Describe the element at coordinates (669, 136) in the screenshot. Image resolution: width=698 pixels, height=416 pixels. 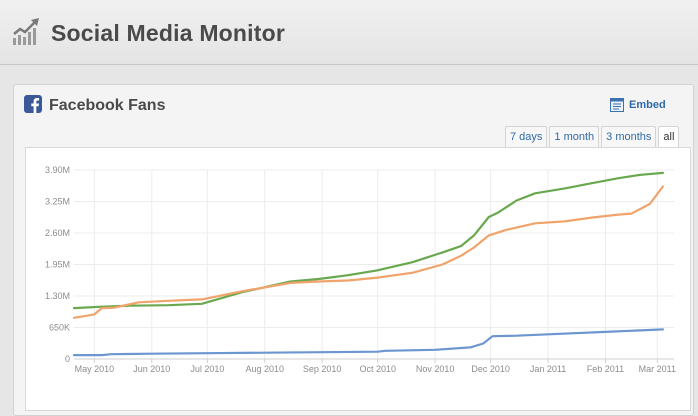
I see `tab-all: all` at that location.